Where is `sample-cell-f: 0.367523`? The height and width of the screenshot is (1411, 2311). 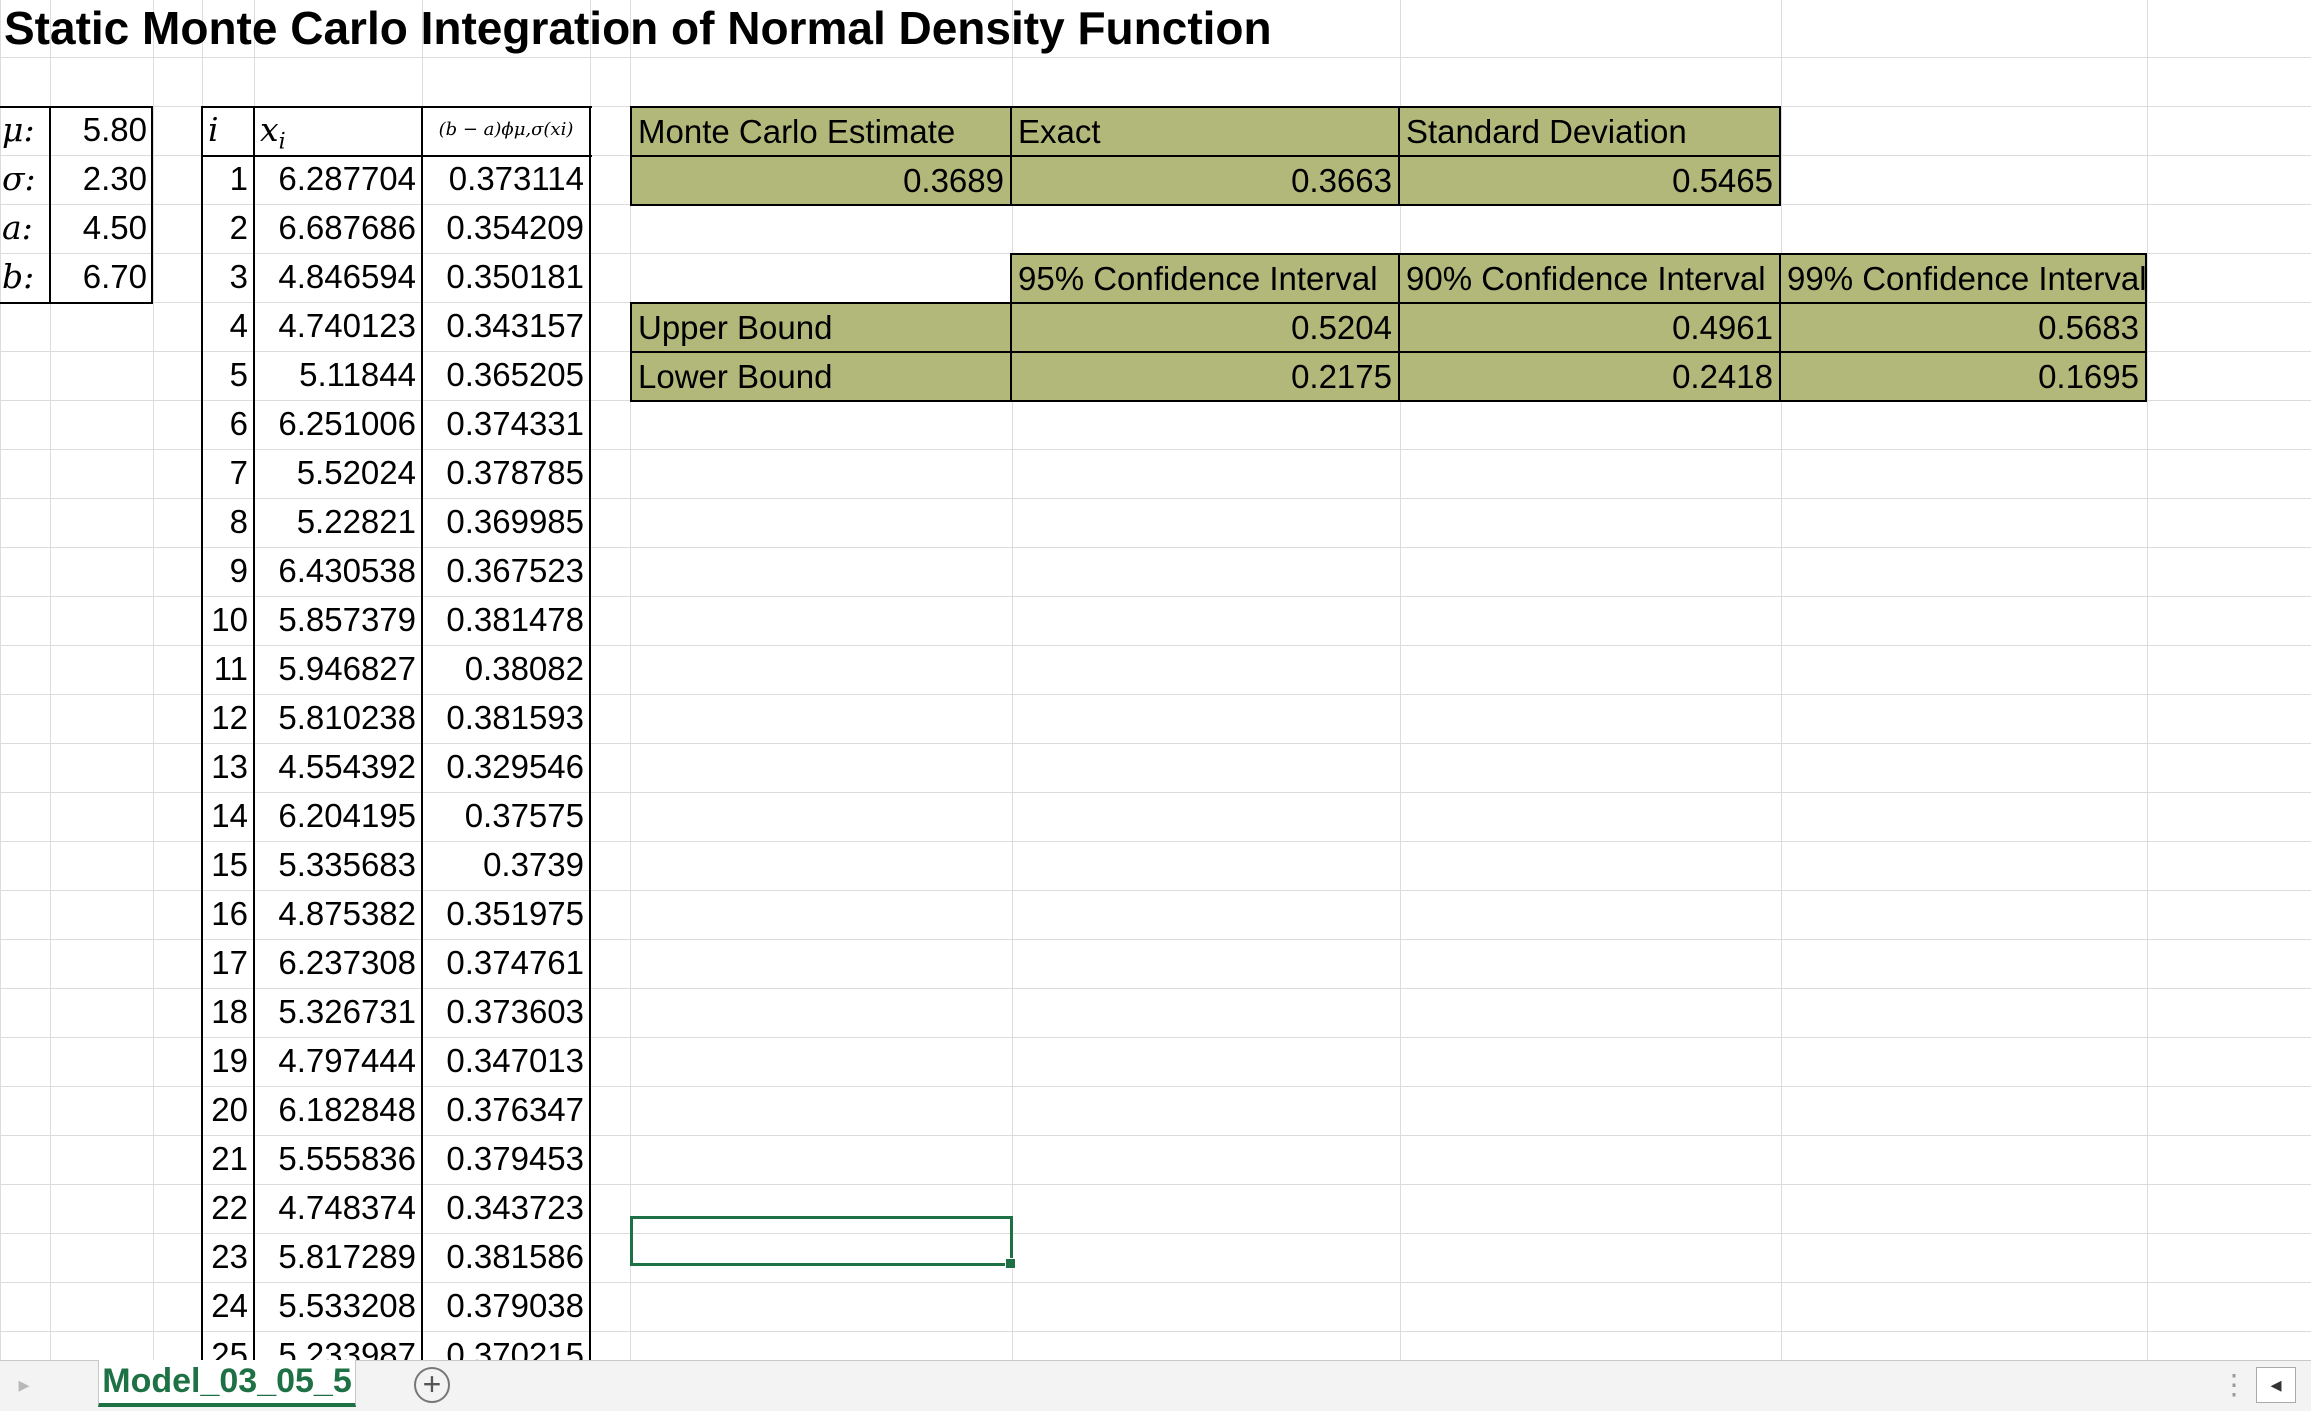 sample-cell-f: 0.367523 is located at coordinates (515, 570).